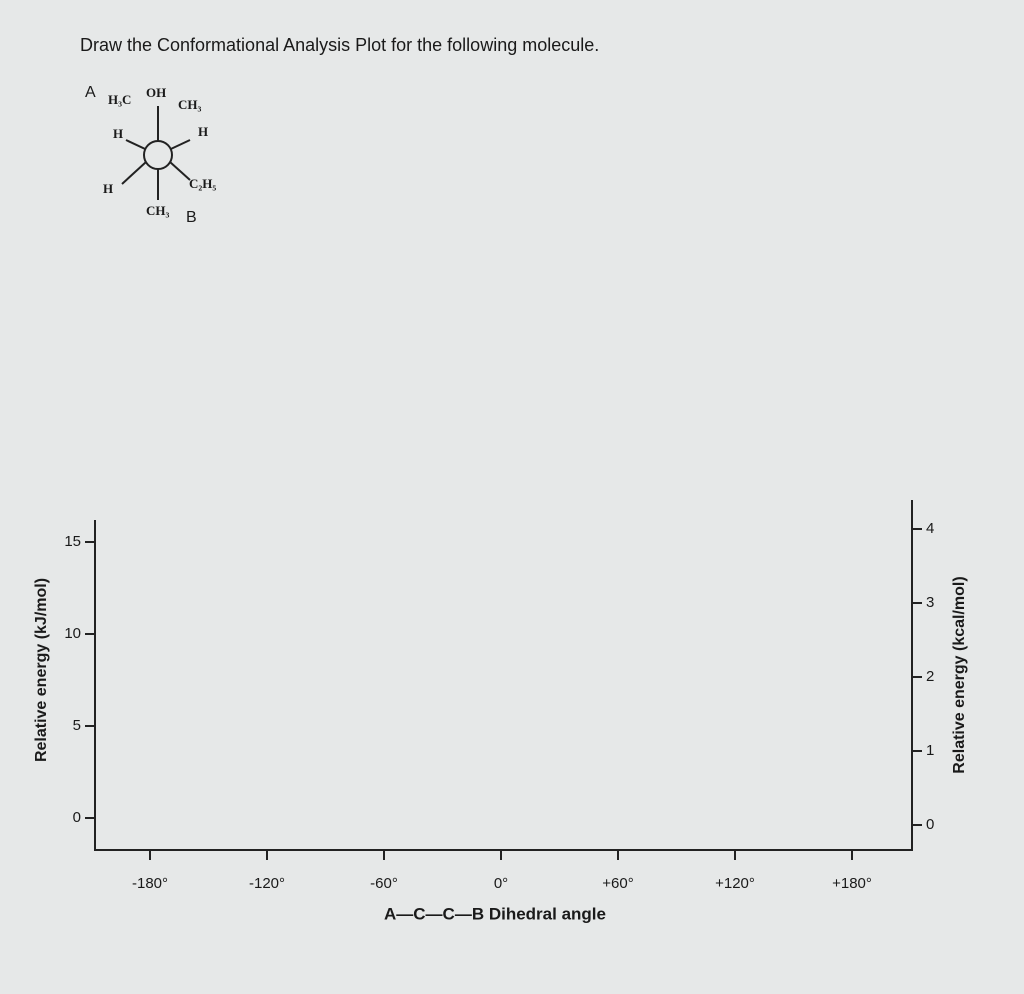 The image size is (1024, 994). What do you see at coordinates (202, 183) in the screenshot?
I see `group: C₂H₅` at bounding box center [202, 183].